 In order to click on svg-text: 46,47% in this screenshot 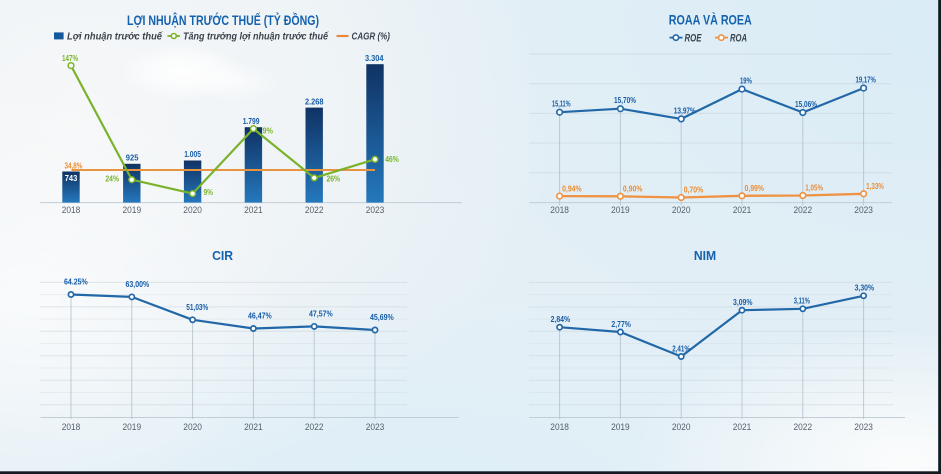, I will do `click(260, 316)`.